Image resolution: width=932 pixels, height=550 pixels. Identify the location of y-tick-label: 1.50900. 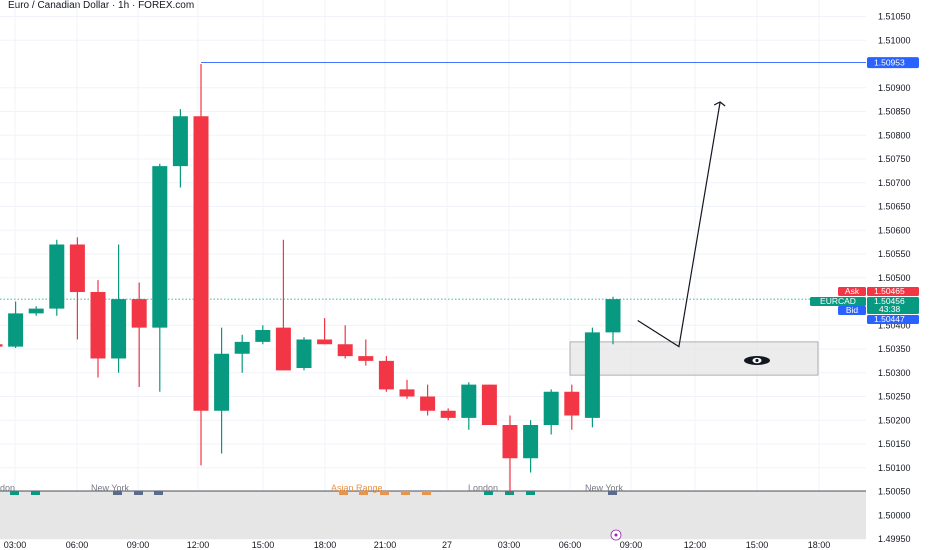
(894, 88).